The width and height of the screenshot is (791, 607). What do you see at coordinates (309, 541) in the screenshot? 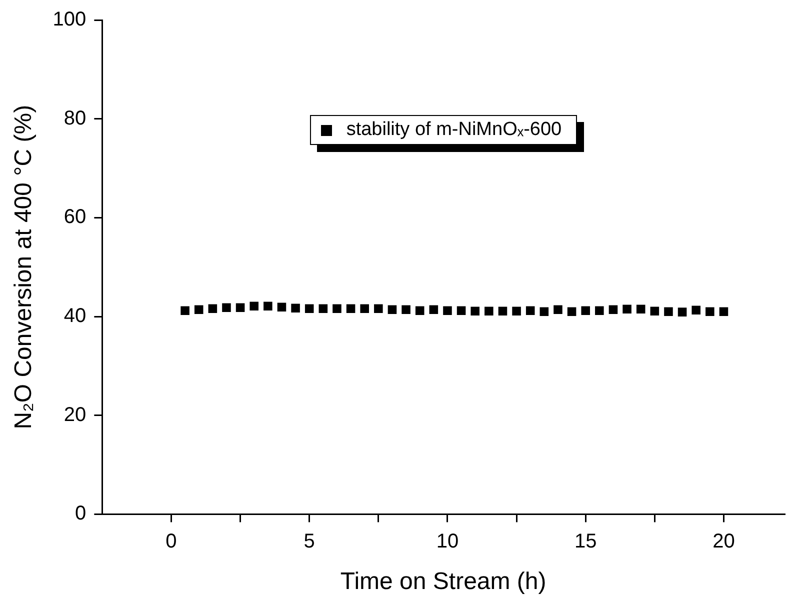
I see `x-tick-label: 5` at bounding box center [309, 541].